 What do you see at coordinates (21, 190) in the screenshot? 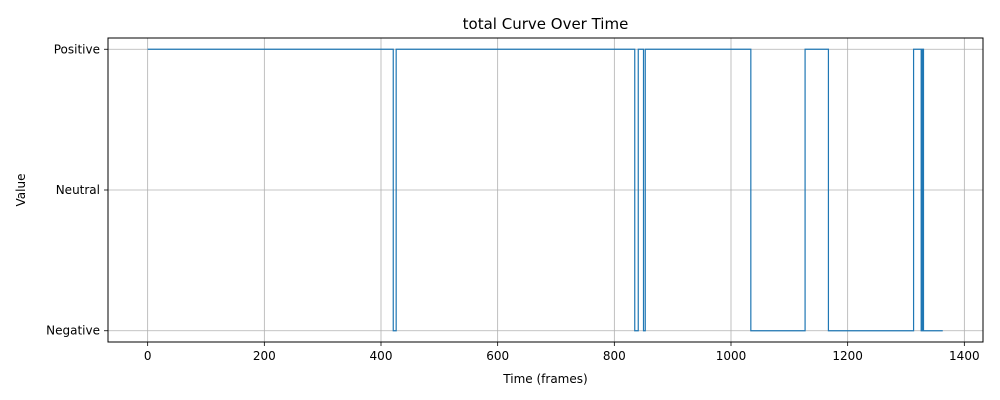
I see `y-axis-label: Value` at bounding box center [21, 190].